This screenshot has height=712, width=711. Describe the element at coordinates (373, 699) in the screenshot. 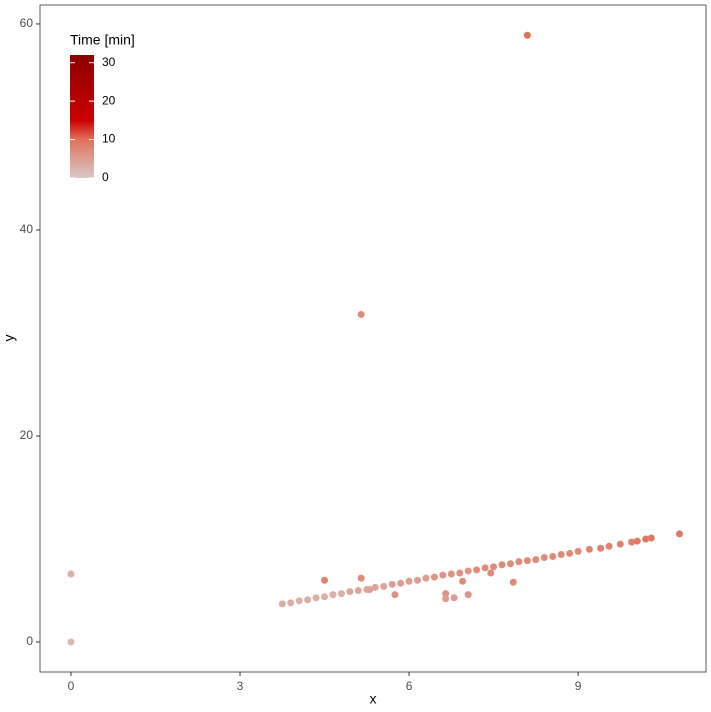

I see `x-axis-label: x` at that location.